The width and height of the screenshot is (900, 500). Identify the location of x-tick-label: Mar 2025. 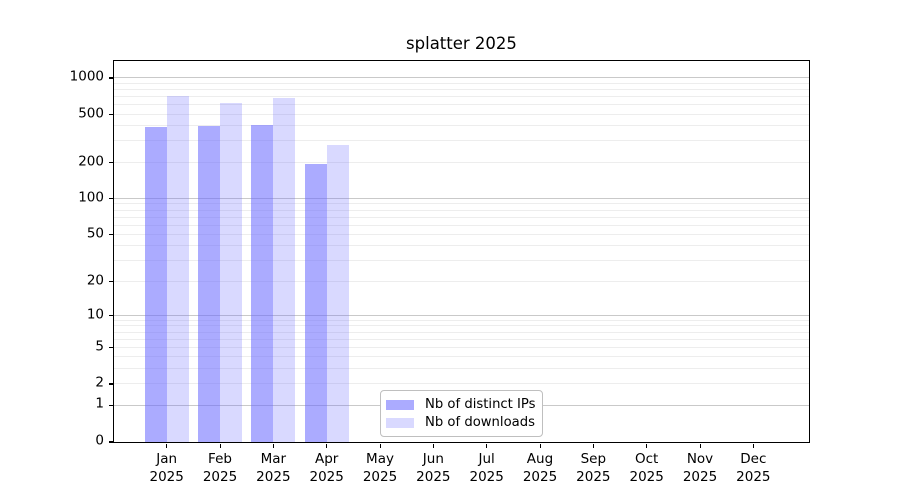
(273, 468).